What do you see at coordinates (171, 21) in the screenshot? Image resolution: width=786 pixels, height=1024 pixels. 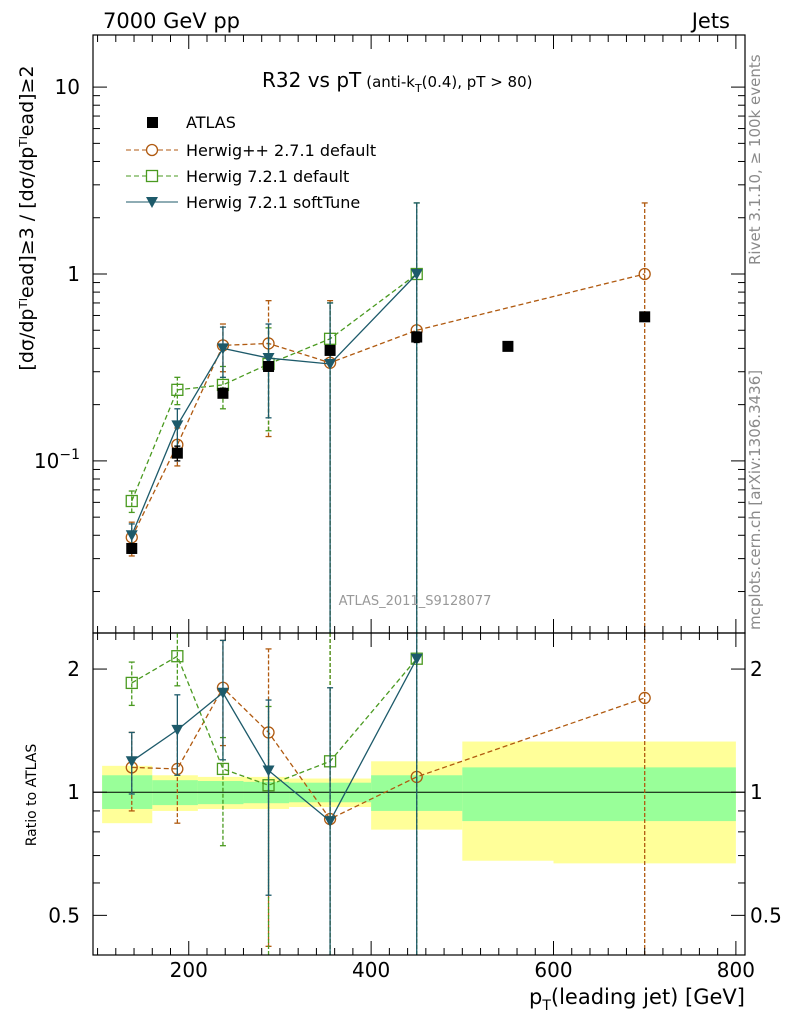 I see `header-left: 7000 GeV pp` at bounding box center [171, 21].